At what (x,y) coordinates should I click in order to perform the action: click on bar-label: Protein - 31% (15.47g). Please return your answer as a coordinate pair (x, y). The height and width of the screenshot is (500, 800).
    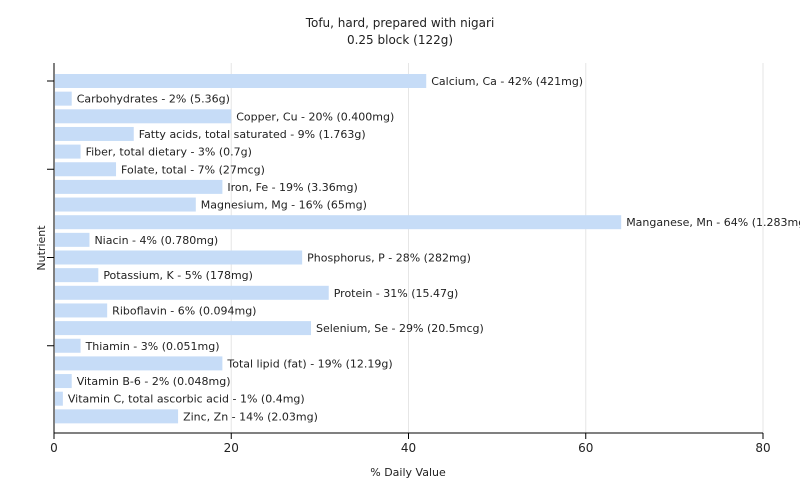
    Looking at the image, I should click on (396, 293).